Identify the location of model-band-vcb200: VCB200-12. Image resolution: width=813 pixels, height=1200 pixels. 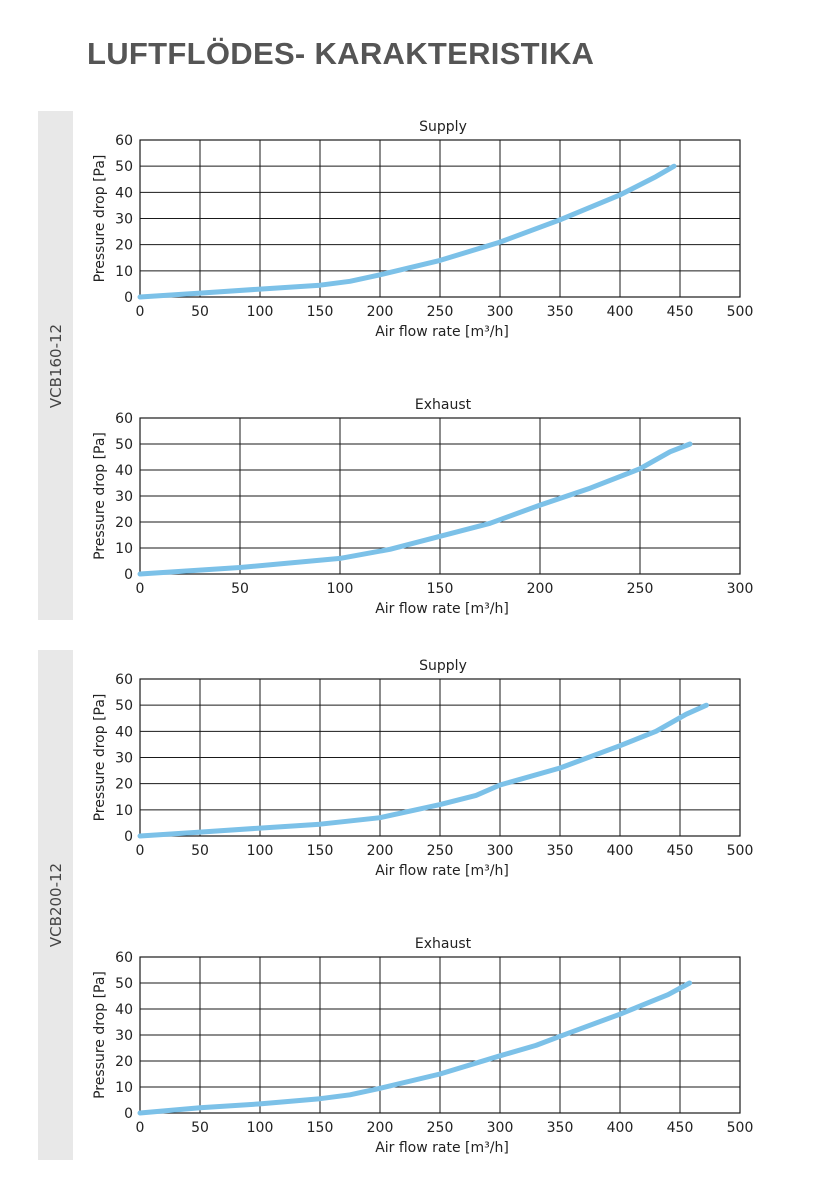
(55, 905).